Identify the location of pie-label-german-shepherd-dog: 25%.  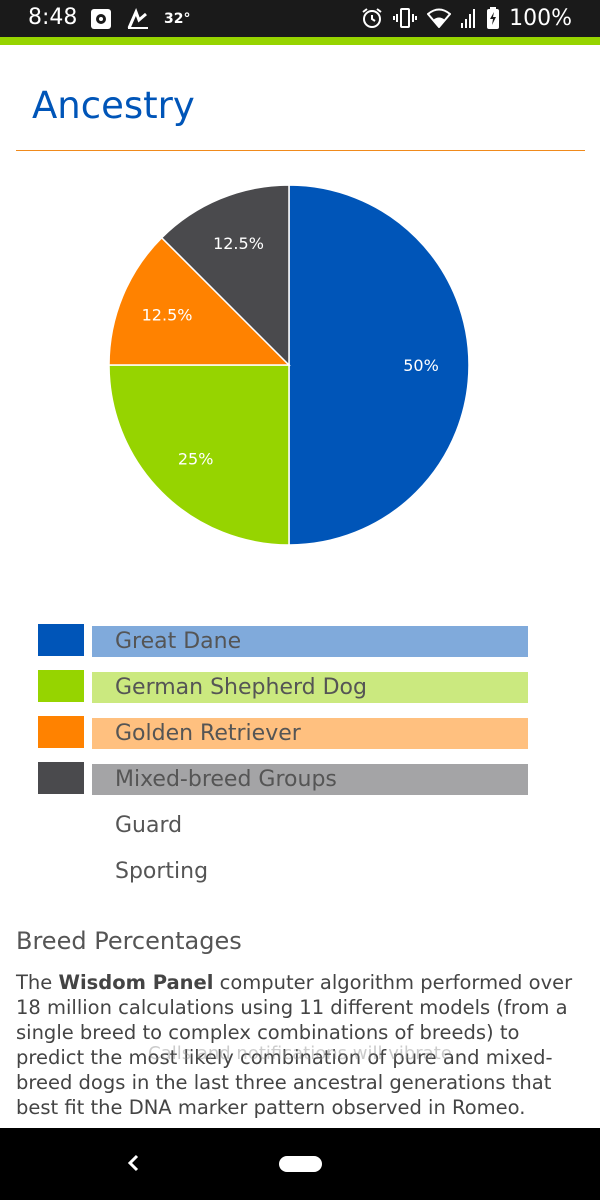
(196, 458).